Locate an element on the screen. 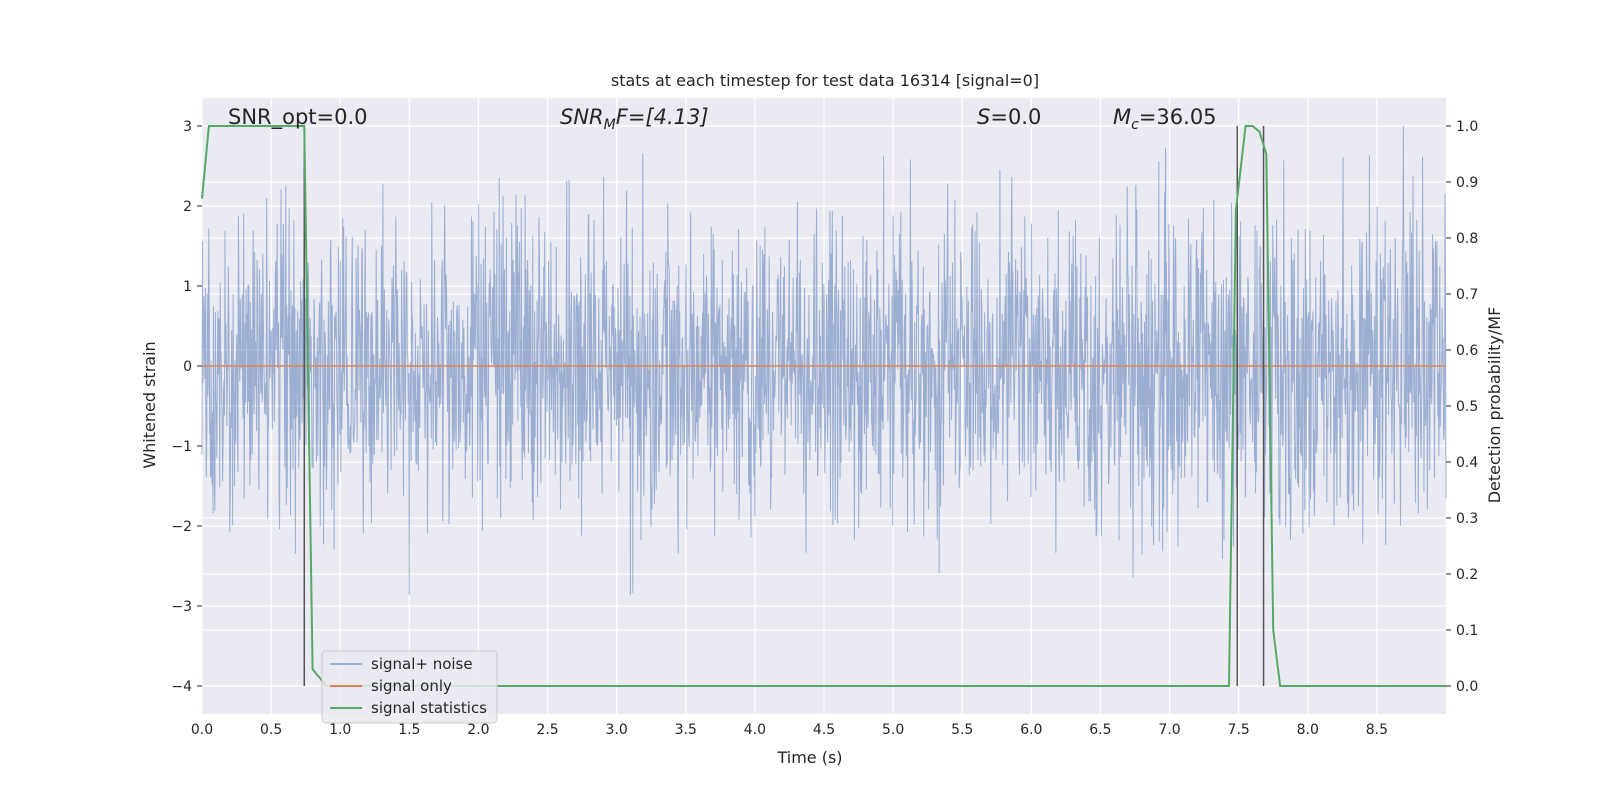 The height and width of the screenshot is (800, 1600). y-left-tick-label: 0 is located at coordinates (187, 367).